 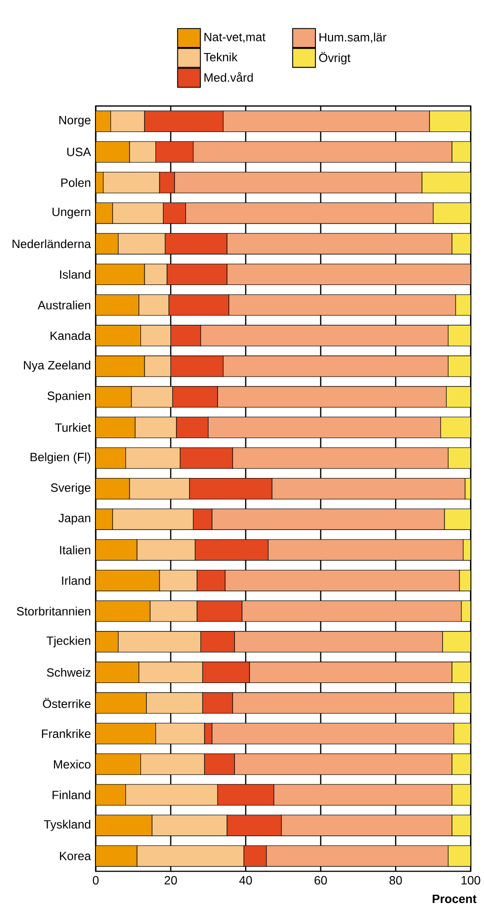 What do you see at coordinates (71, 335) in the screenshot?
I see `y-tick-label: Kanada` at bounding box center [71, 335].